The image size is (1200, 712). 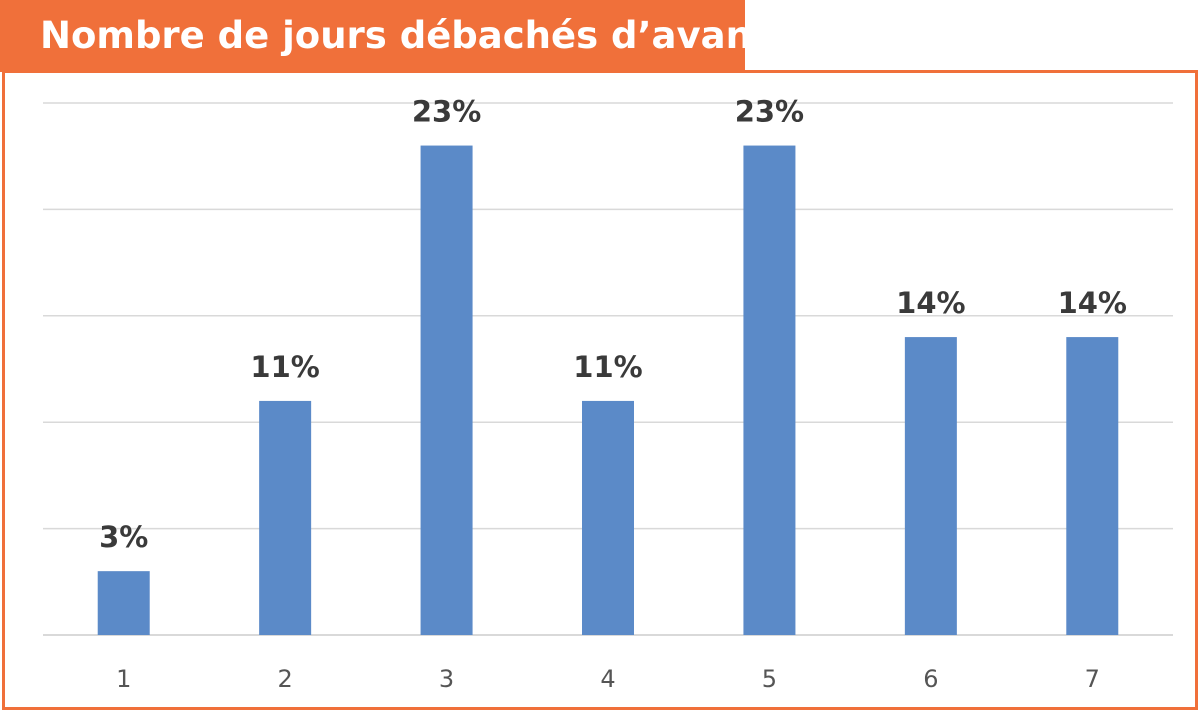 What do you see at coordinates (930, 679) in the screenshot?
I see `x-tick-label: 6` at bounding box center [930, 679].